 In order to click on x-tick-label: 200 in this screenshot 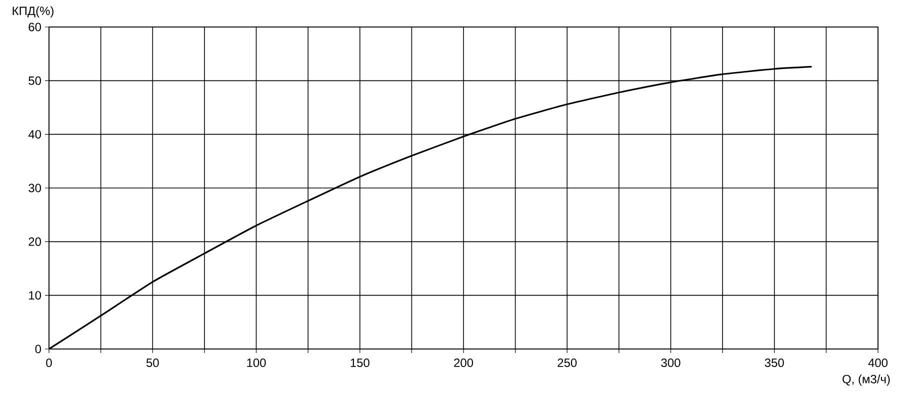, I will do `click(464, 363)`.